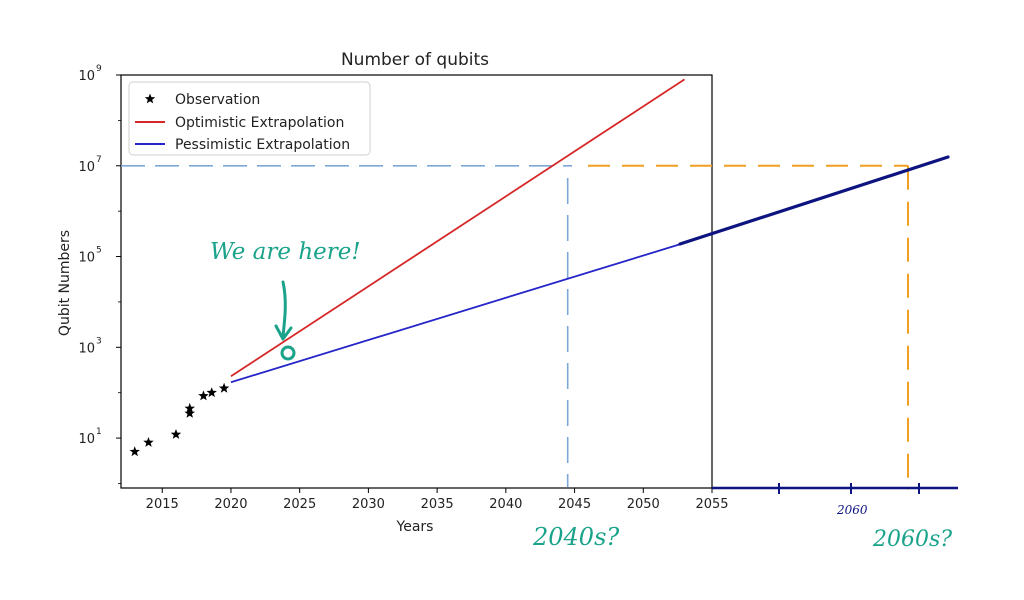 This screenshot has width=1024, height=600. What do you see at coordinates (288, 353) in the screenshot?
I see `annotation-circle-marker` at bounding box center [288, 353].